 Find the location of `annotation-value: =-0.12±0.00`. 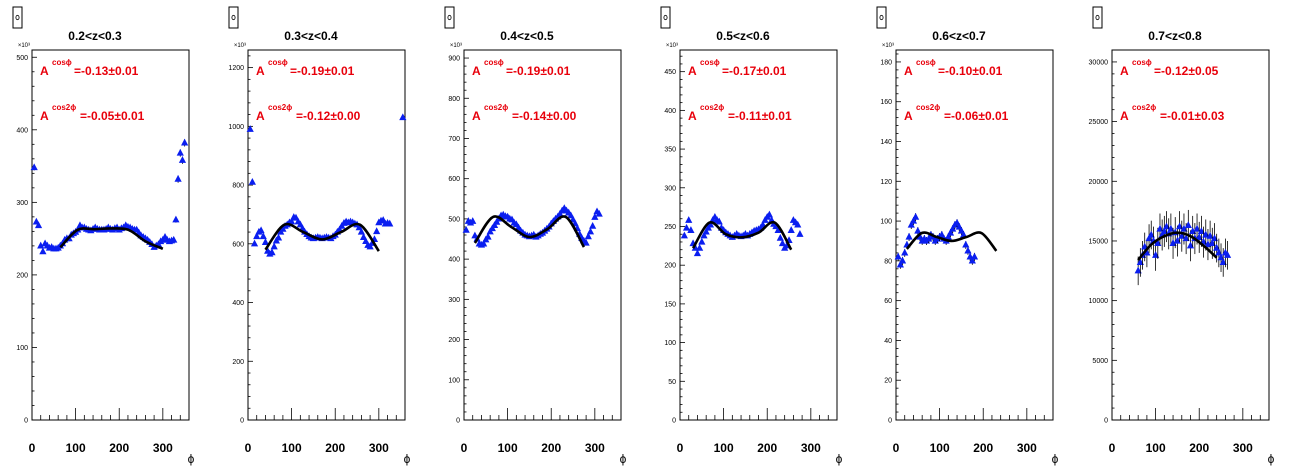

annotation-value: =-0.12±0.00 is located at coordinates (328, 116).